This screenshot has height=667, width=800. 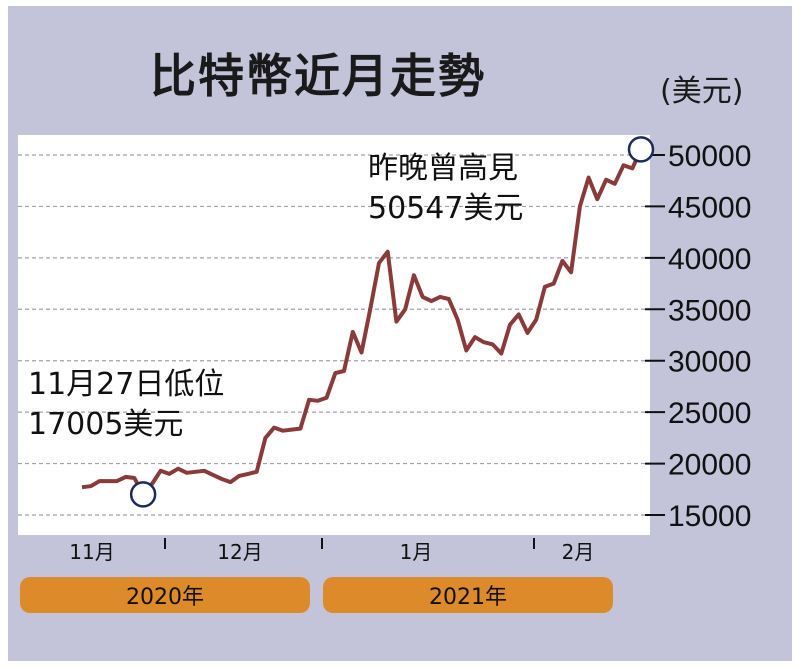 I want to click on annotation-line: 50547美元, so click(x=445, y=208).